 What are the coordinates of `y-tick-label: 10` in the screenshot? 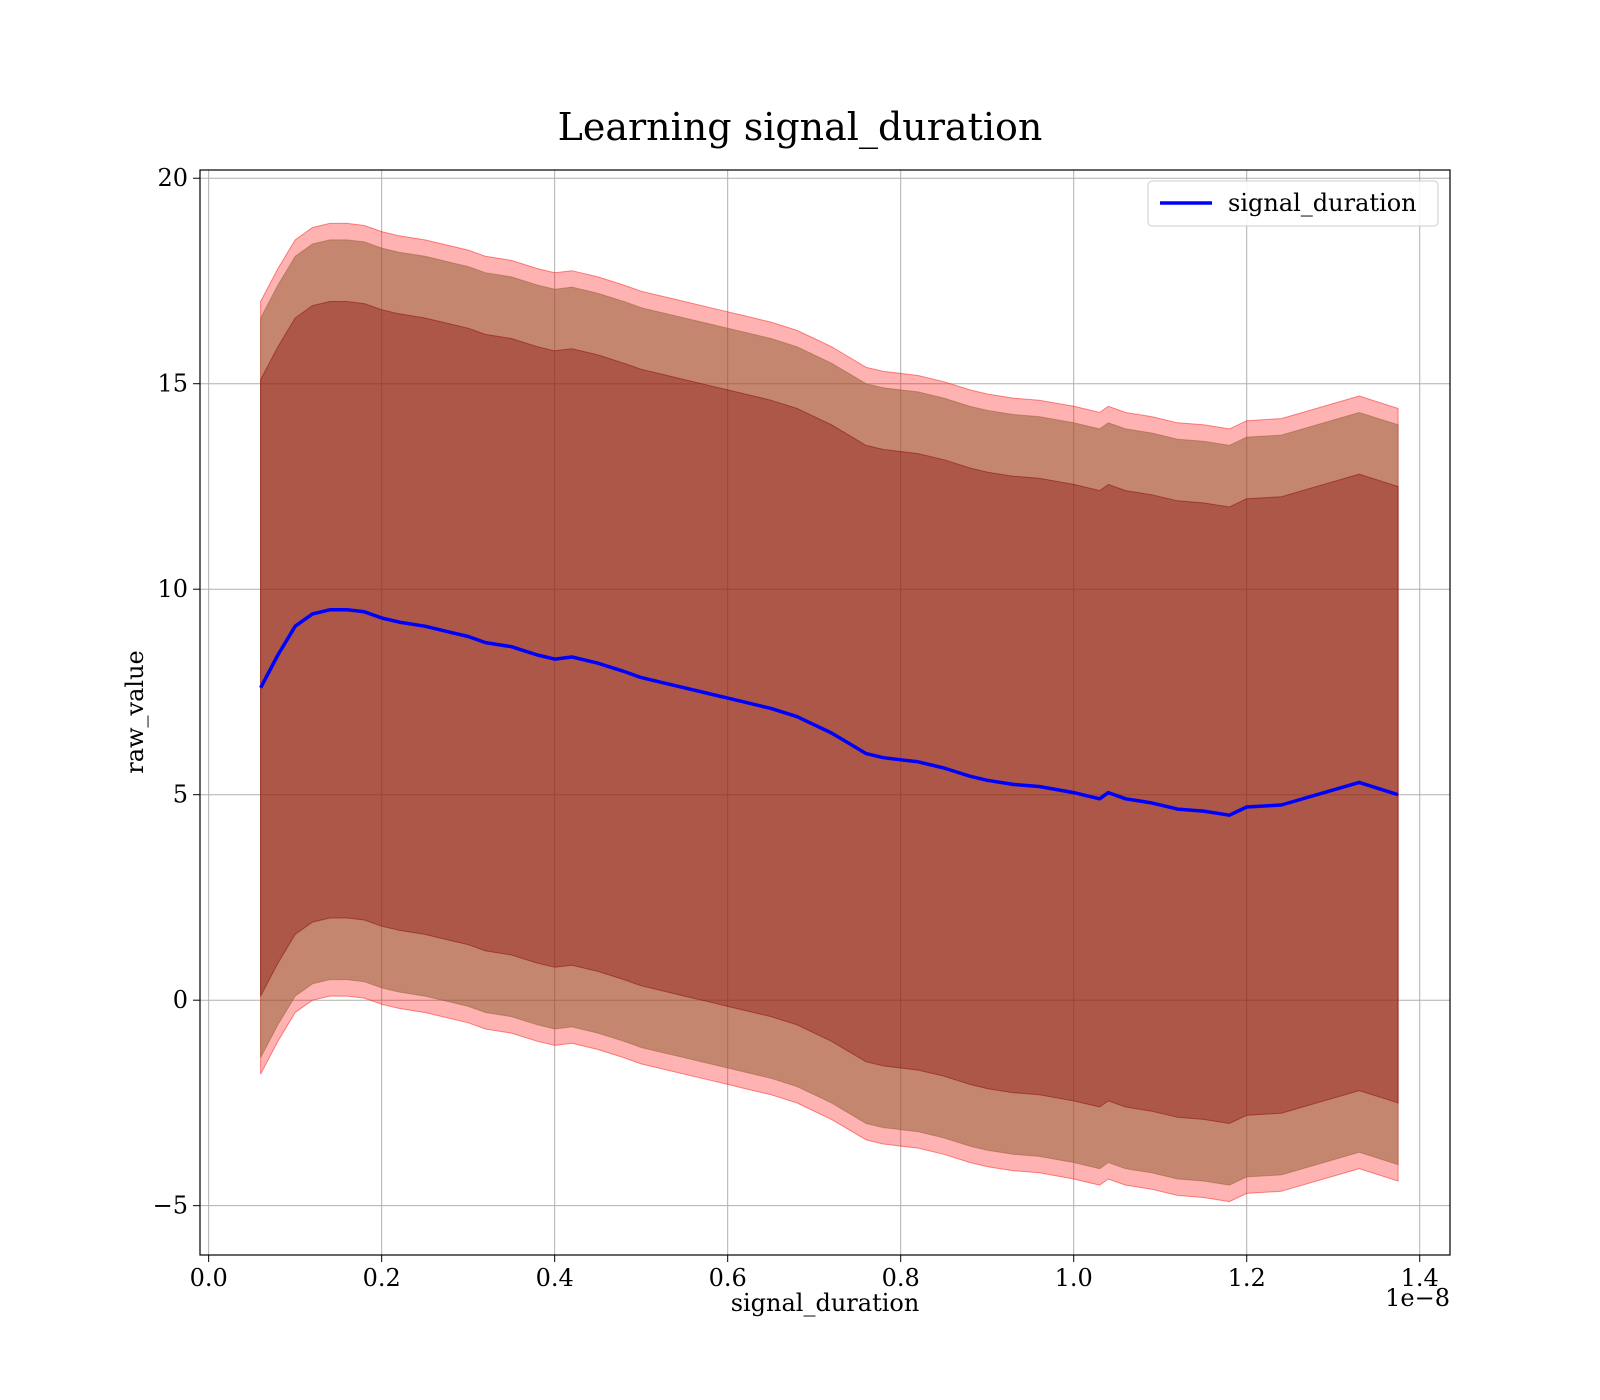 It's located at (172, 589).